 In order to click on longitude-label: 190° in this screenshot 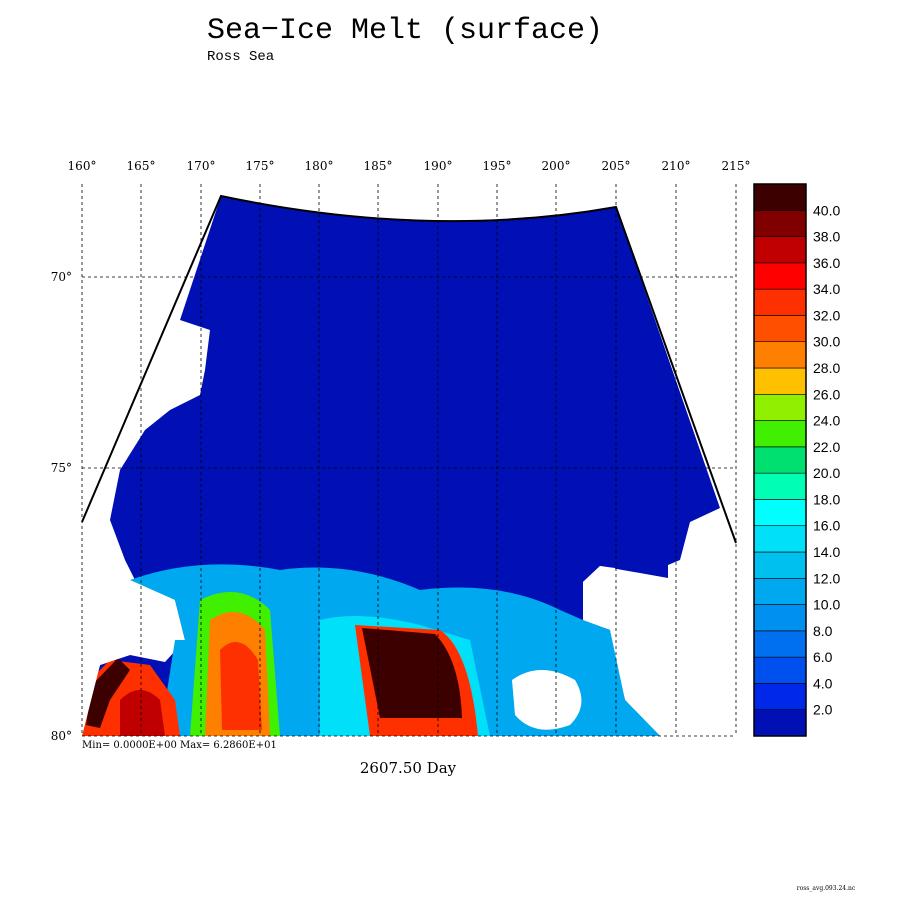, I will do `click(438, 166)`.